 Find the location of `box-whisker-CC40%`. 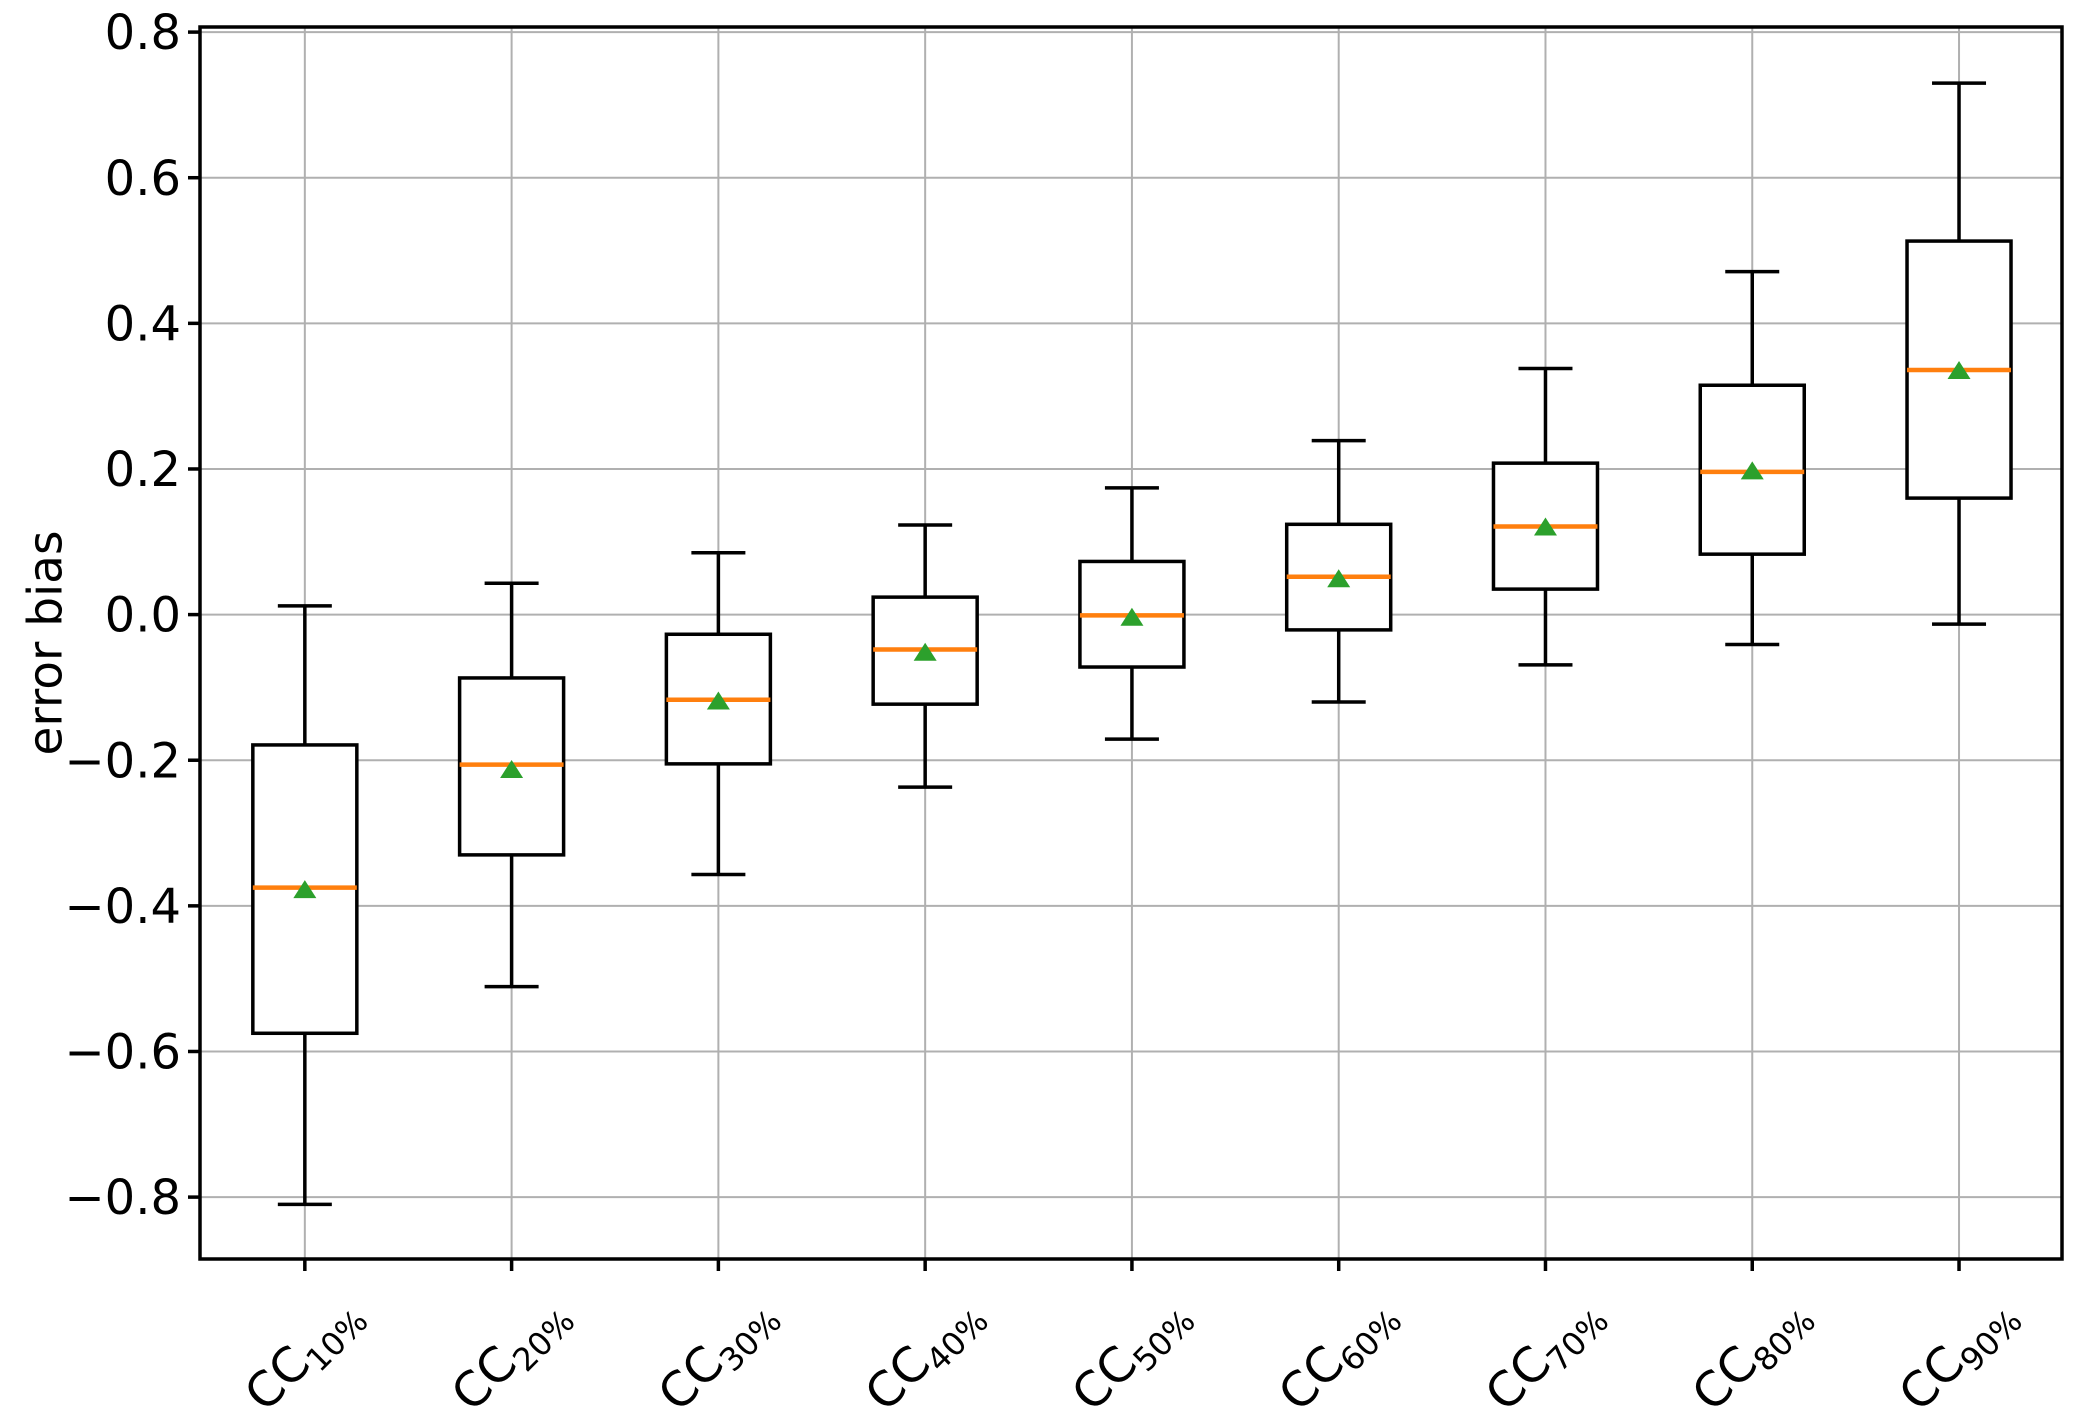

box-whisker-CC40% is located at coordinates (925, 656).